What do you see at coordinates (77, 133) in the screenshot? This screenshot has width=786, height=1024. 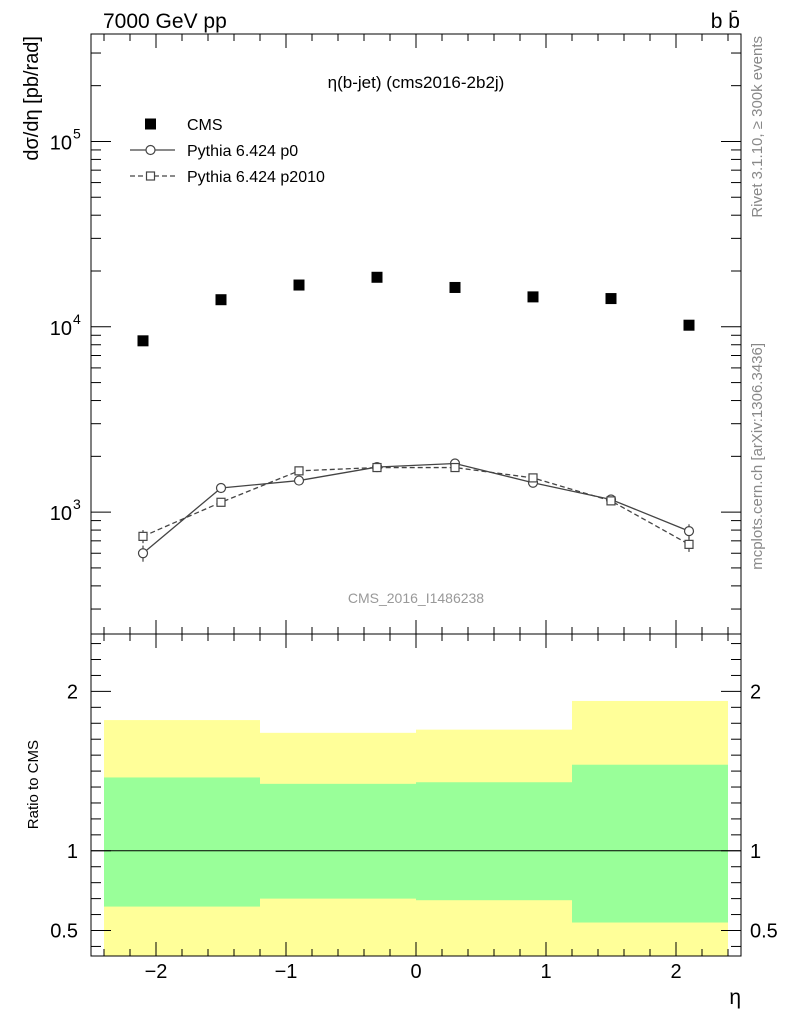 I see `main-y-tick-exponent: 5` at bounding box center [77, 133].